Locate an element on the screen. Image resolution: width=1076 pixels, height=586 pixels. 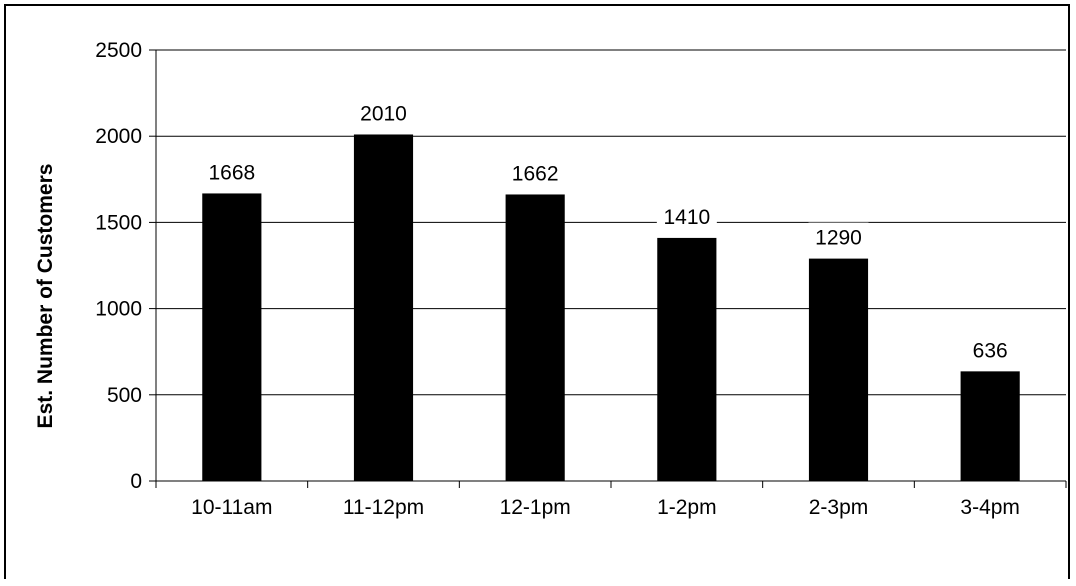
x-tick-label-1-2pm: 1-2pm is located at coordinates (687, 507).